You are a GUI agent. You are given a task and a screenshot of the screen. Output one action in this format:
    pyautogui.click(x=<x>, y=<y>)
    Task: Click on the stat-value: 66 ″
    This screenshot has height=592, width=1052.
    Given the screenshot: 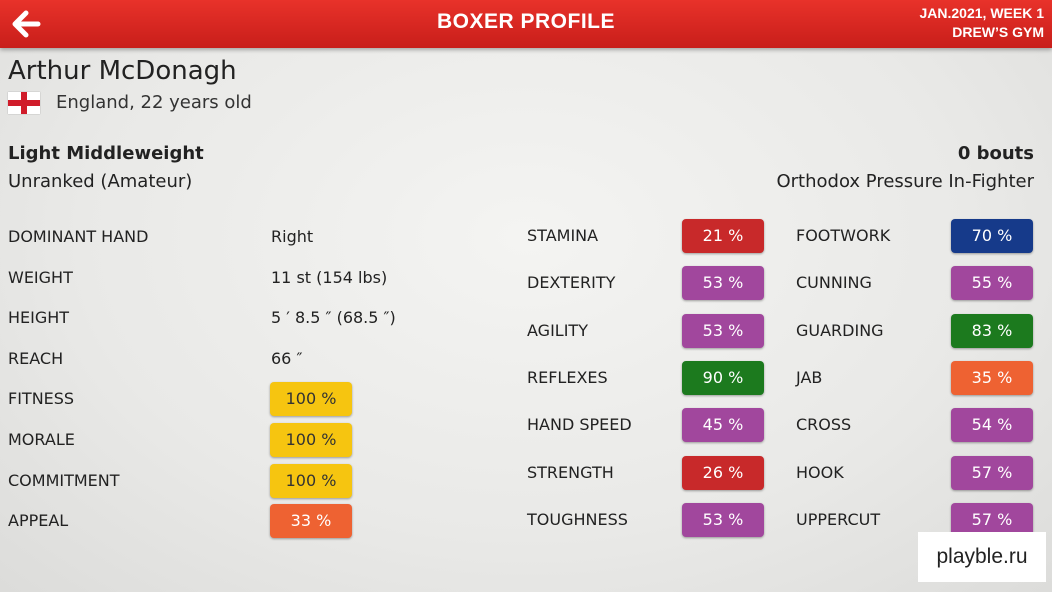 What is the action you would take?
    pyautogui.click(x=287, y=358)
    